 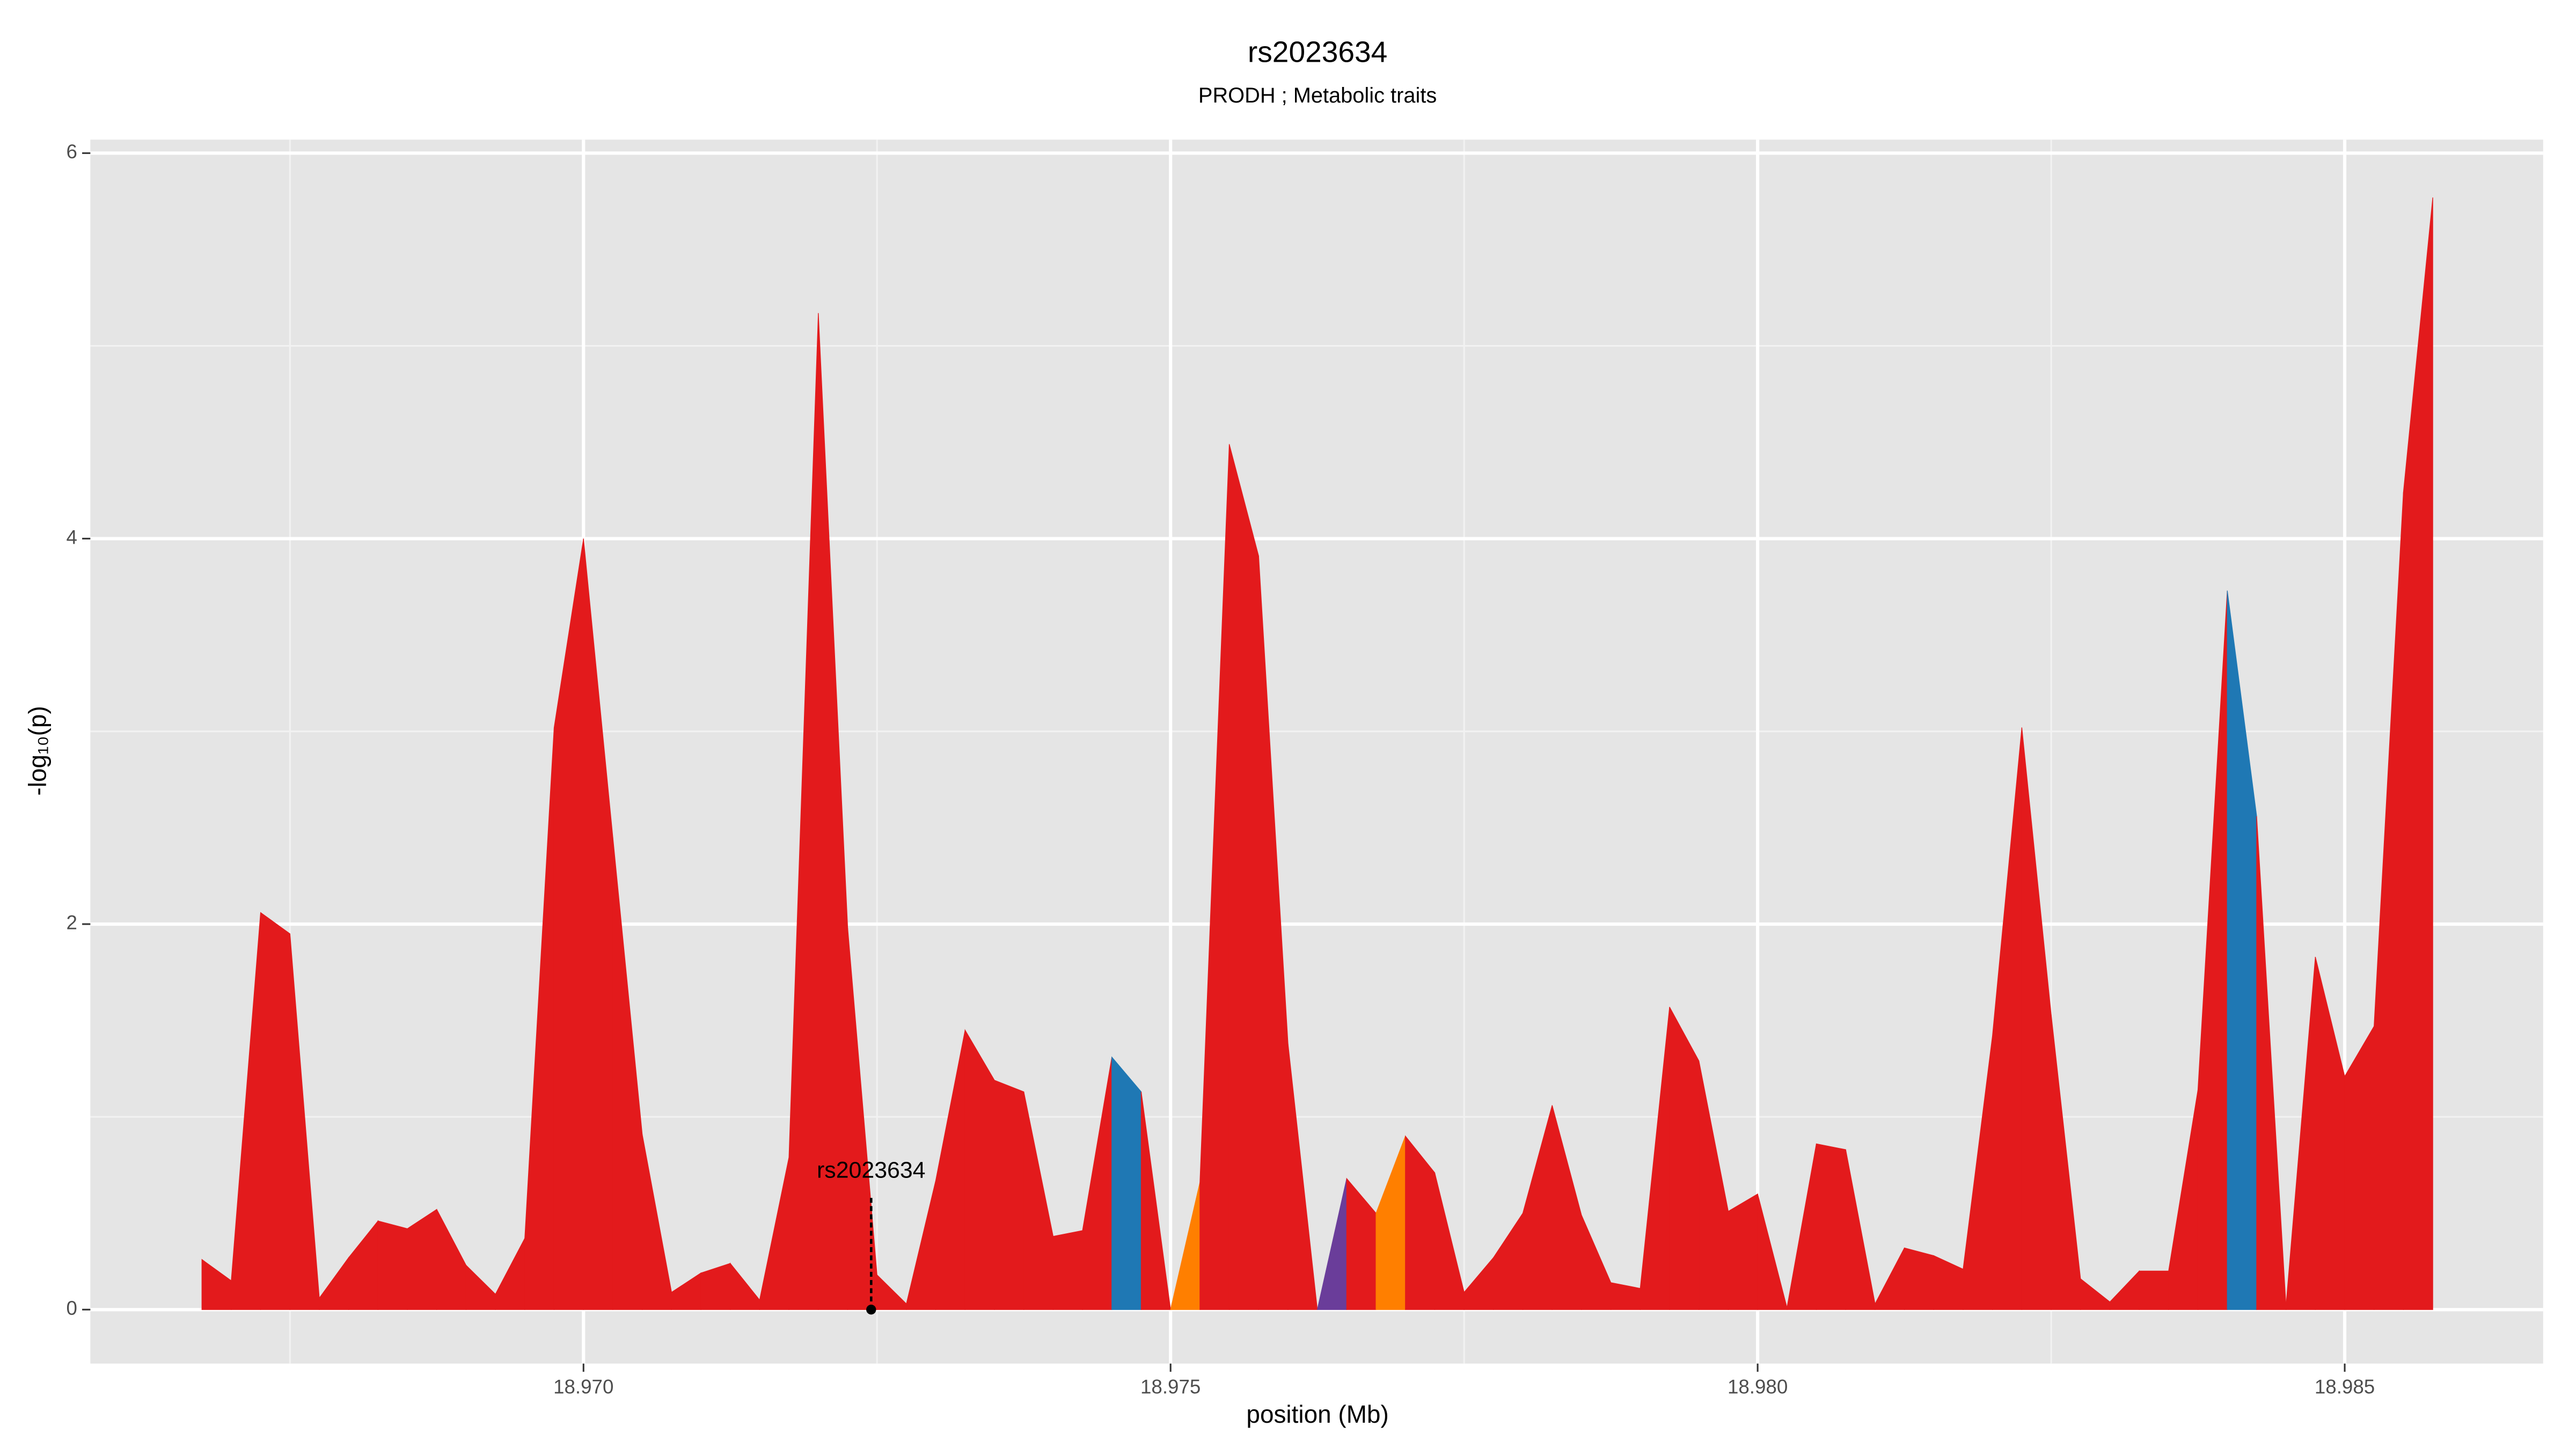 I want to click on x-tick-label: 18.985, so click(x=2345, y=1386).